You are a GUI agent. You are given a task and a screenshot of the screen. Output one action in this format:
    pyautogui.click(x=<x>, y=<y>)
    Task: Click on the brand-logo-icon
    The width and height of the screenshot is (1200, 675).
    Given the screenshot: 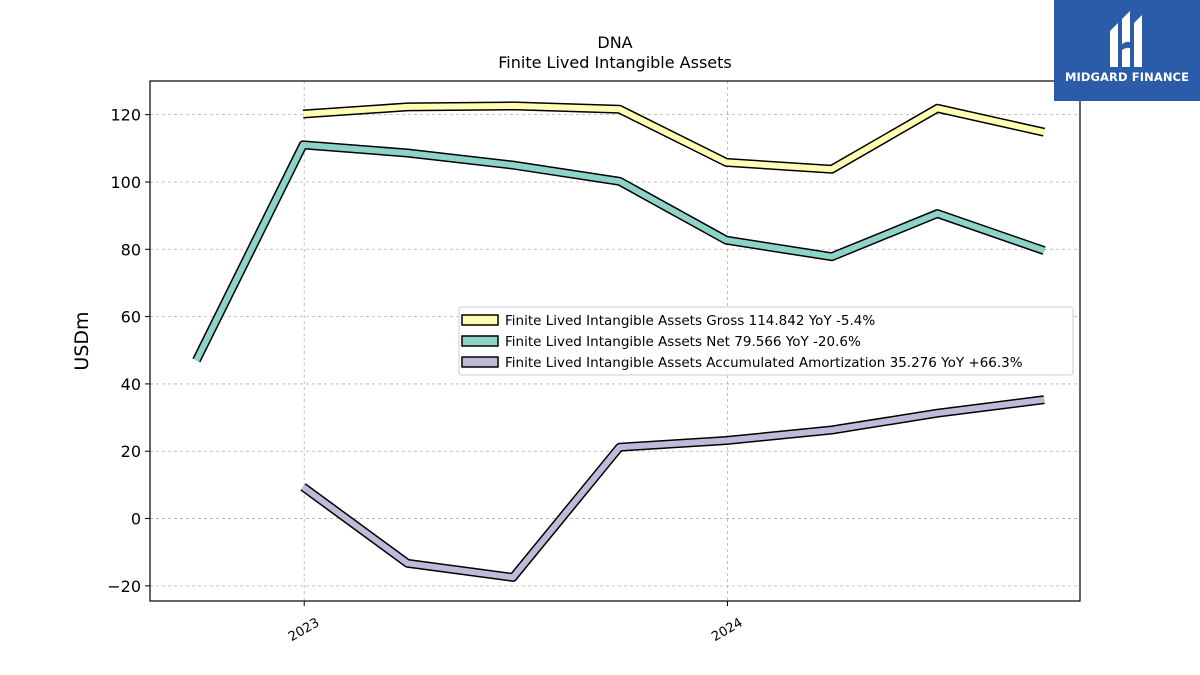 What is the action you would take?
    pyautogui.click(x=1126, y=39)
    